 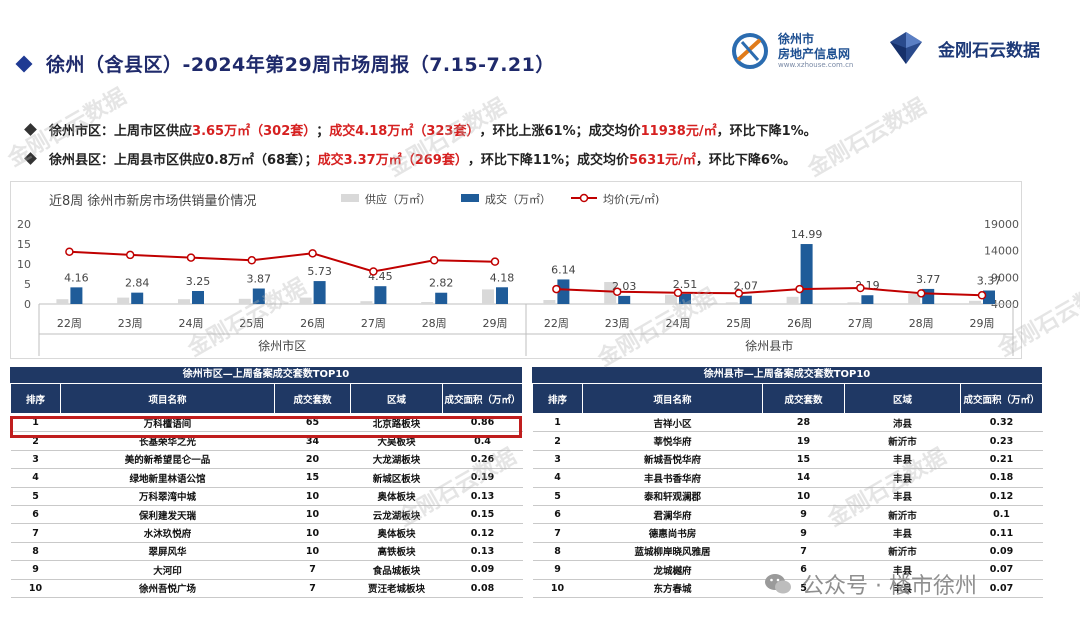 I want to click on y-tick-right: 9000, so click(x=1005, y=277).